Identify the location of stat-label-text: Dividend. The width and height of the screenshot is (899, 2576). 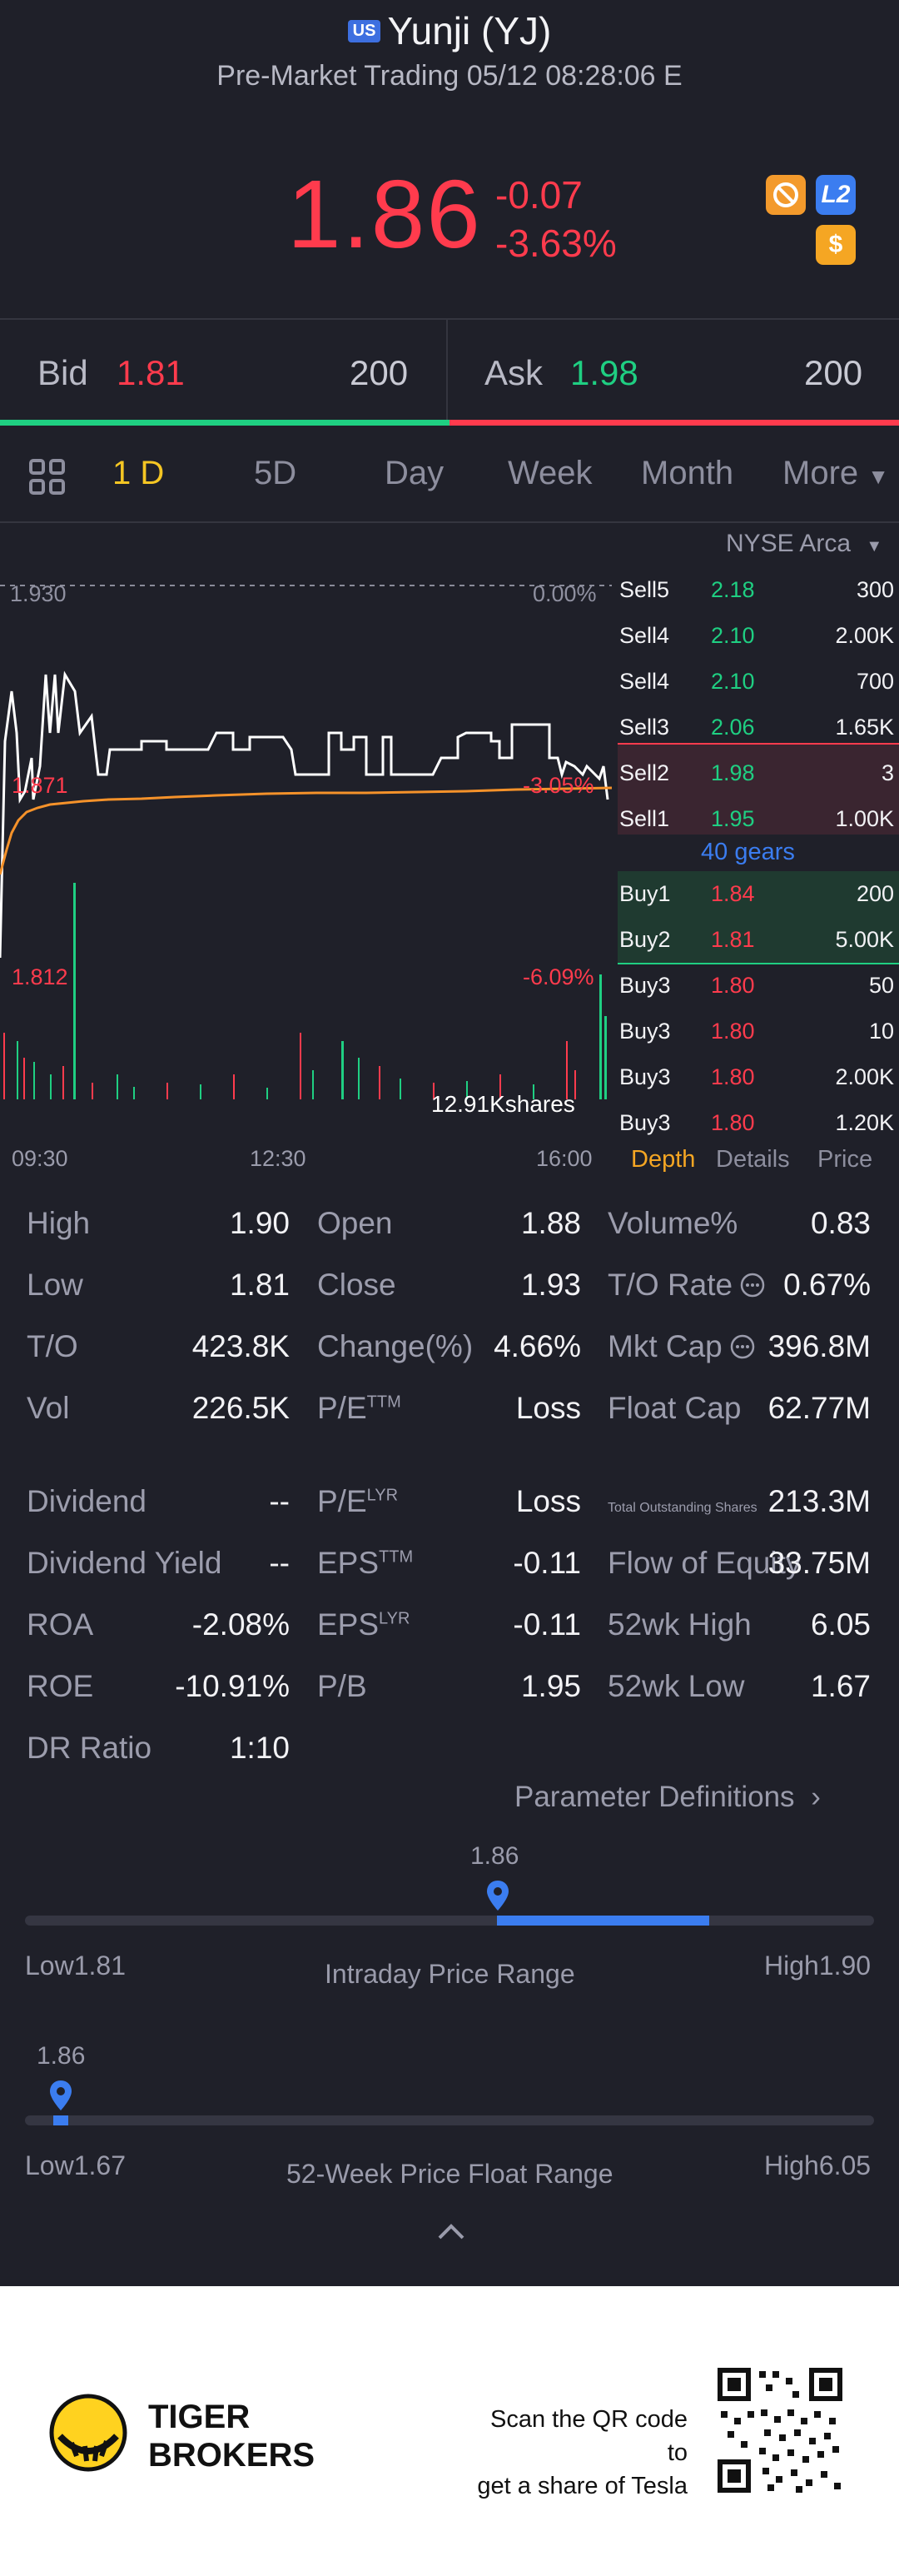
(87, 1501).